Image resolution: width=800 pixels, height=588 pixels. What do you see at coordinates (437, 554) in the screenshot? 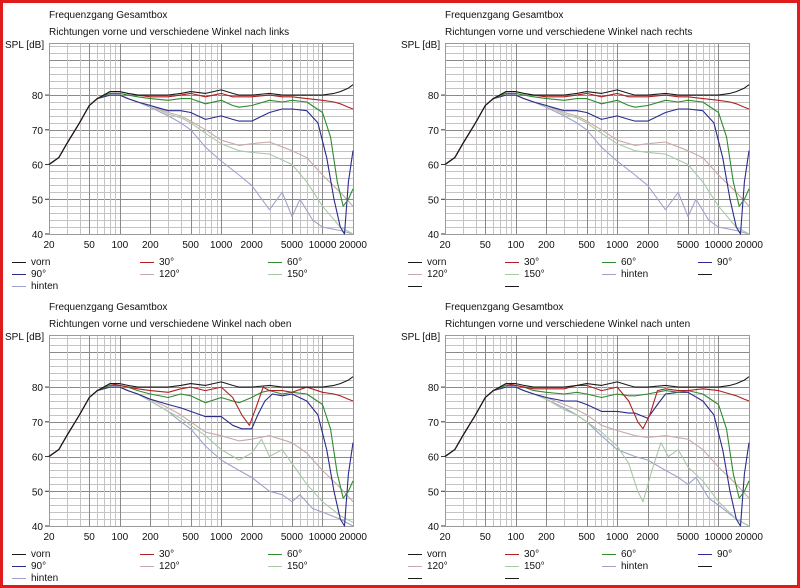
I see `legend-label: vorn` at bounding box center [437, 554].